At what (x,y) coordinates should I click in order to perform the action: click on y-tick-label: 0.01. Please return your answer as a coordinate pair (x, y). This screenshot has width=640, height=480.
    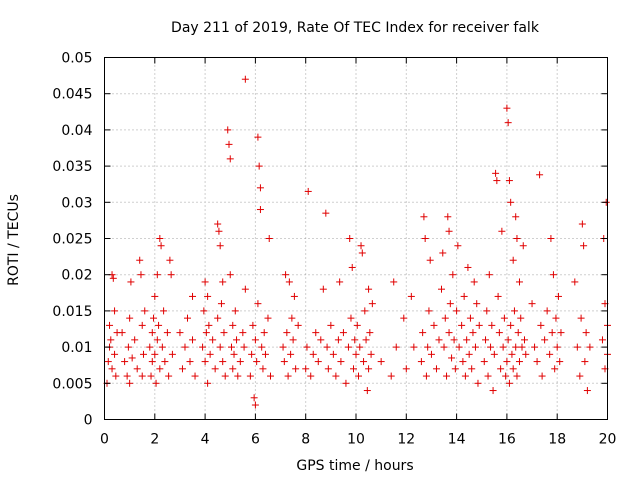
    Looking at the image, I should click on (76, 348).